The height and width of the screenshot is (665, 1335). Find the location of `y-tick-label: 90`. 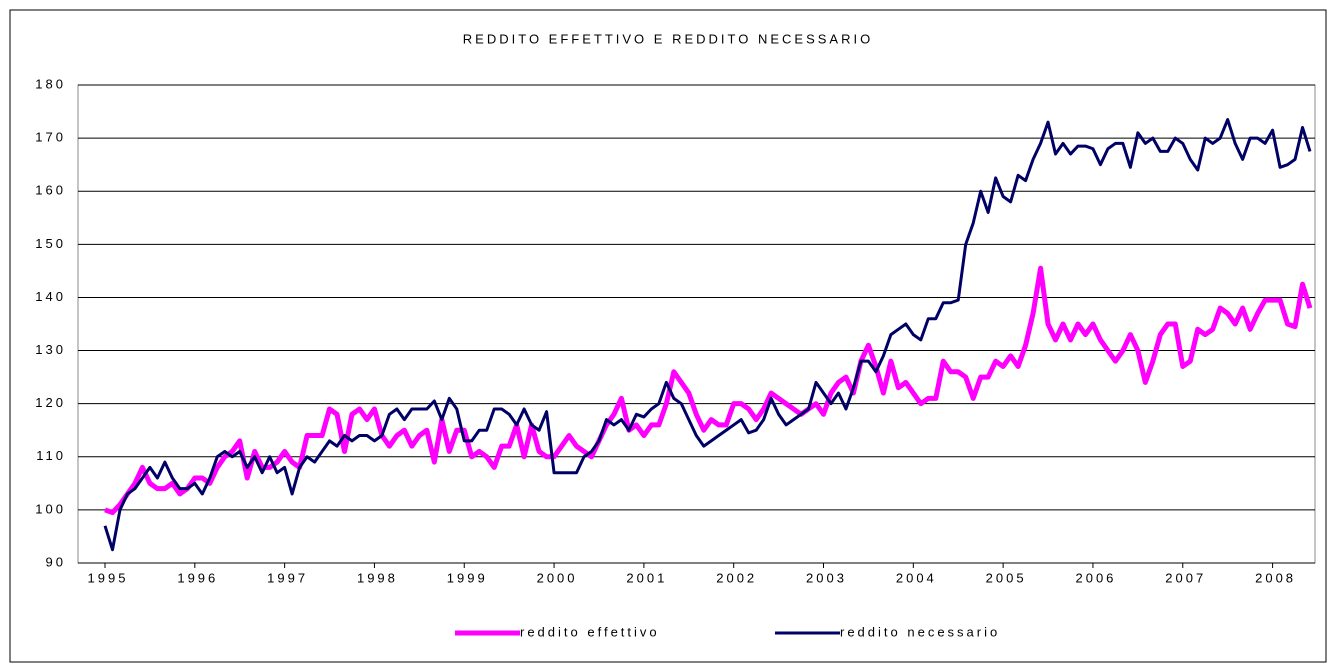

y-tick-label: 90 is located at coordinates (56, 561).